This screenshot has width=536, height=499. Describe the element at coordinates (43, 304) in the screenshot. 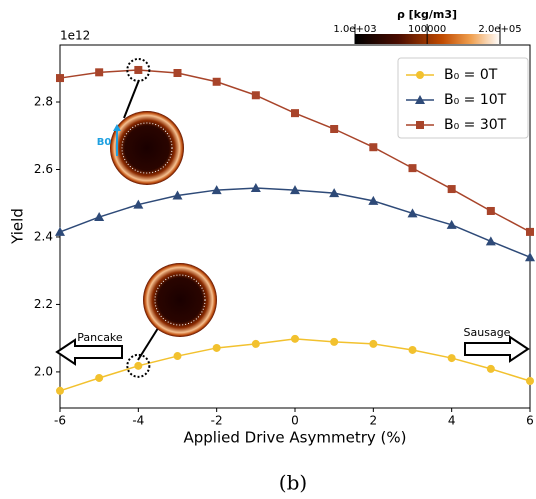

I see `y-tick-label: 2.2` at that location.